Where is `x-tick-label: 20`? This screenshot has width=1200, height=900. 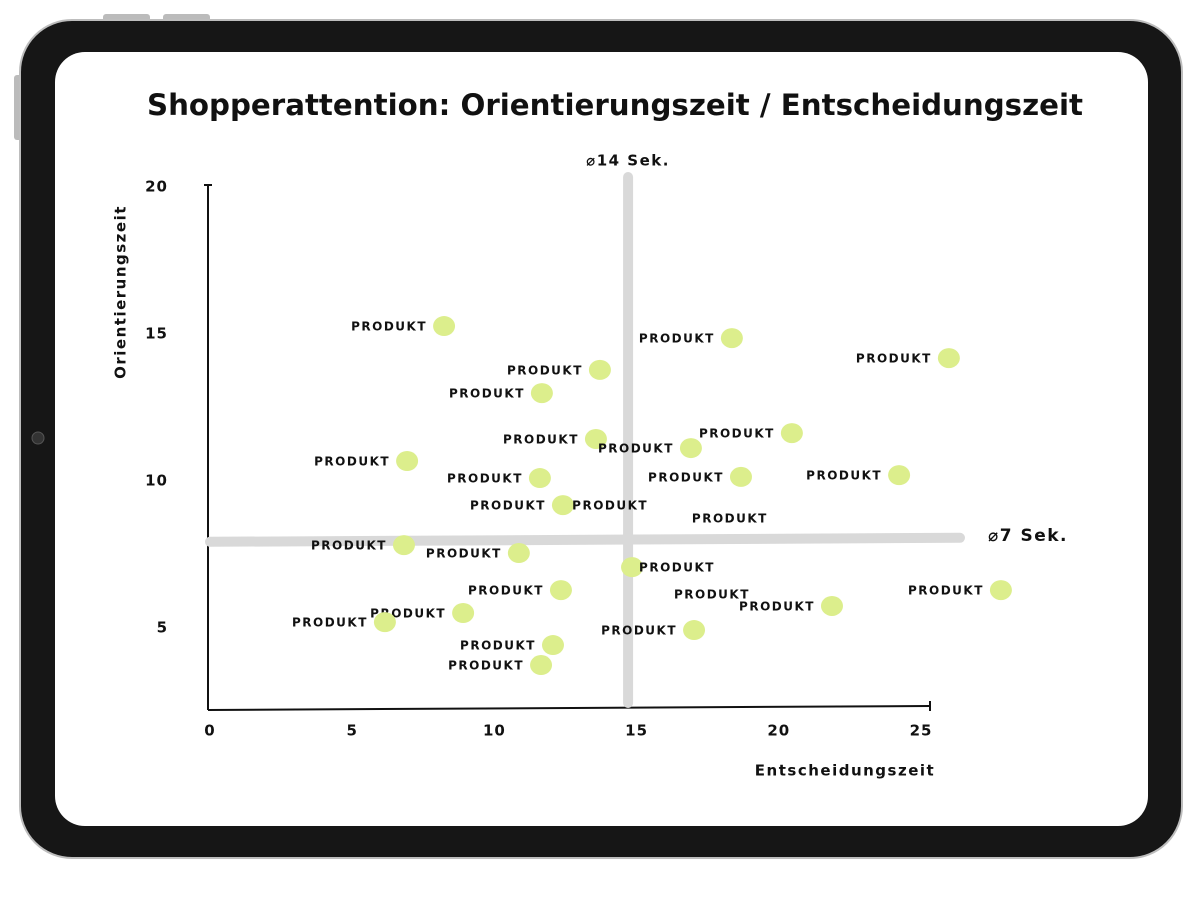
x-tick-label: 20 is located at coordinates (778, 731).